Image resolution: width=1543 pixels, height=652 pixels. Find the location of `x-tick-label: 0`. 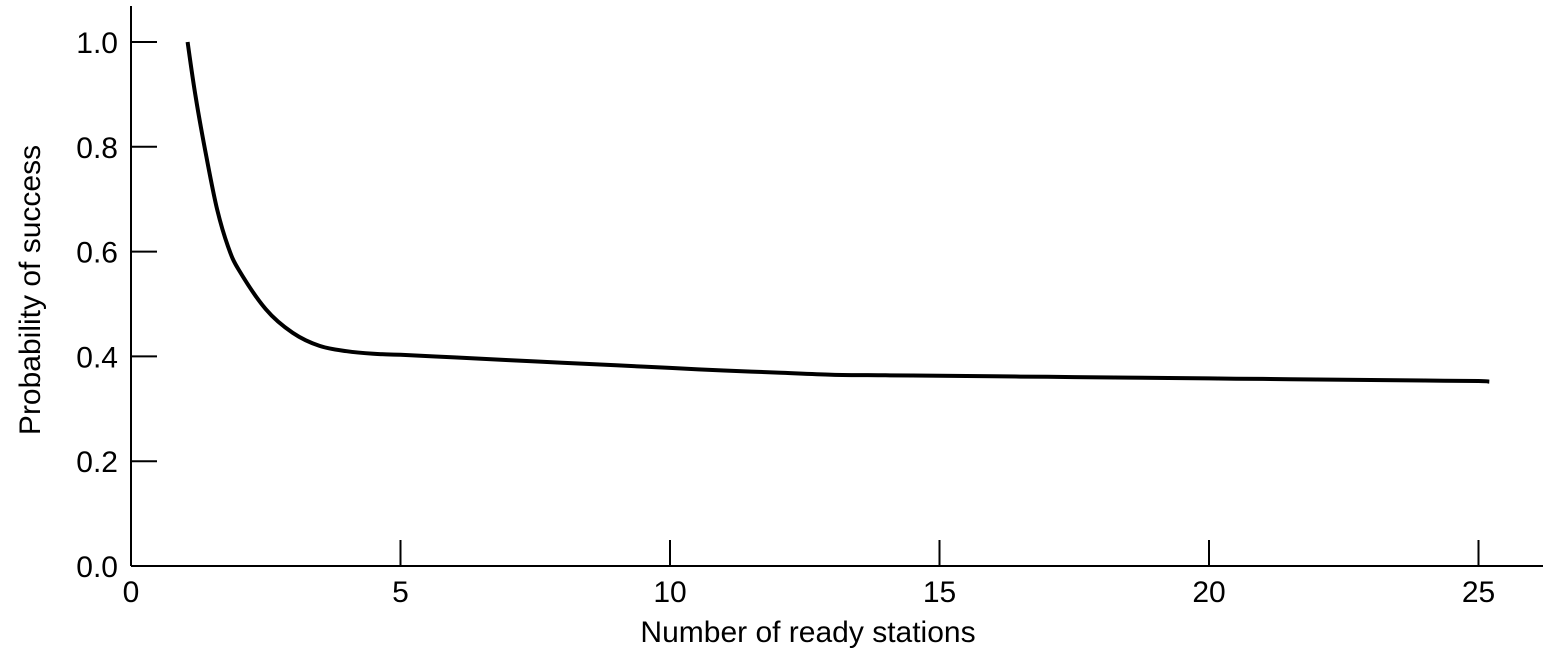

x-tick-label: 0 is located at coordinates (131, 592).